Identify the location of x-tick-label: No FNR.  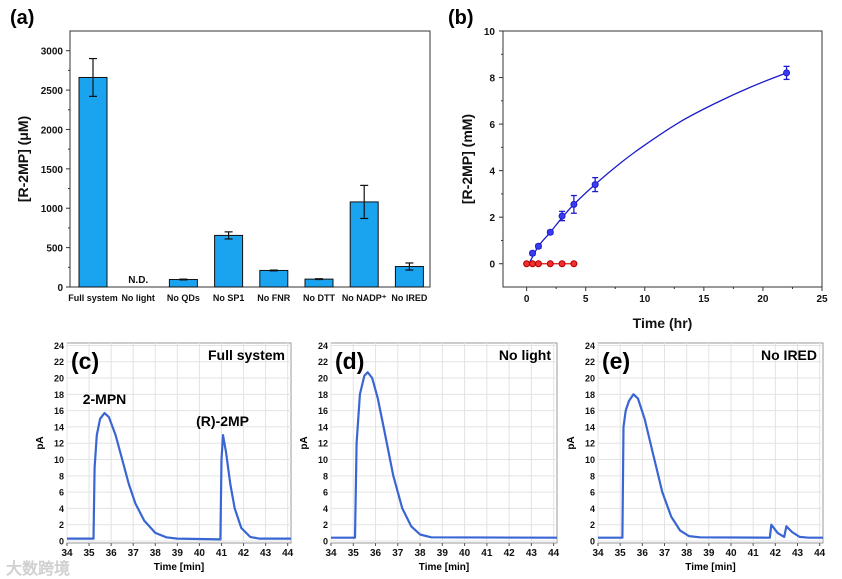
(273, 298).